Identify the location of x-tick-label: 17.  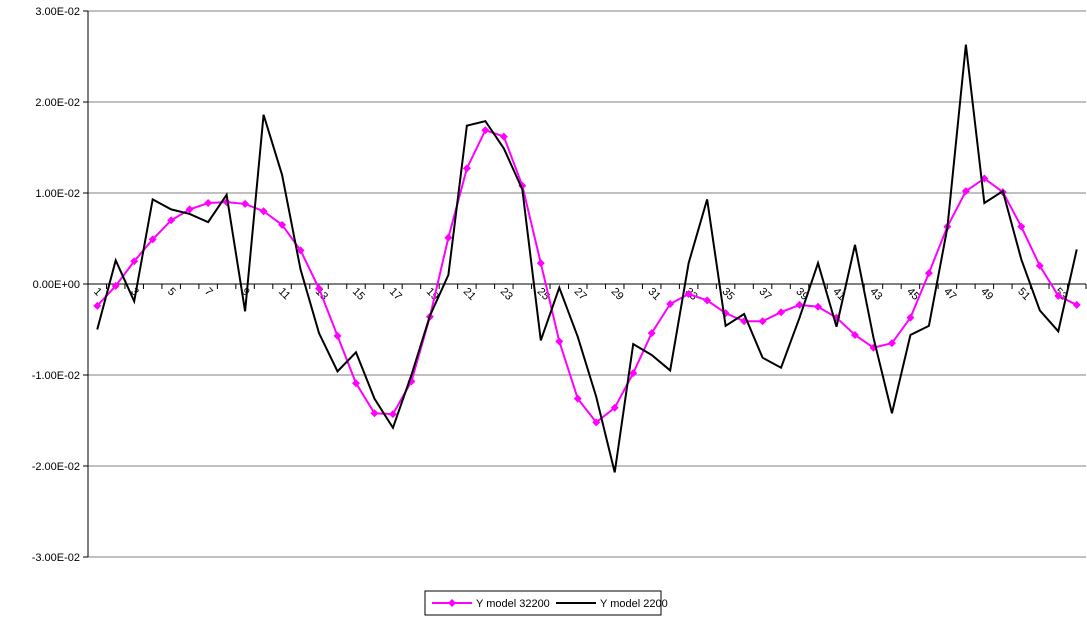
(395, 294).